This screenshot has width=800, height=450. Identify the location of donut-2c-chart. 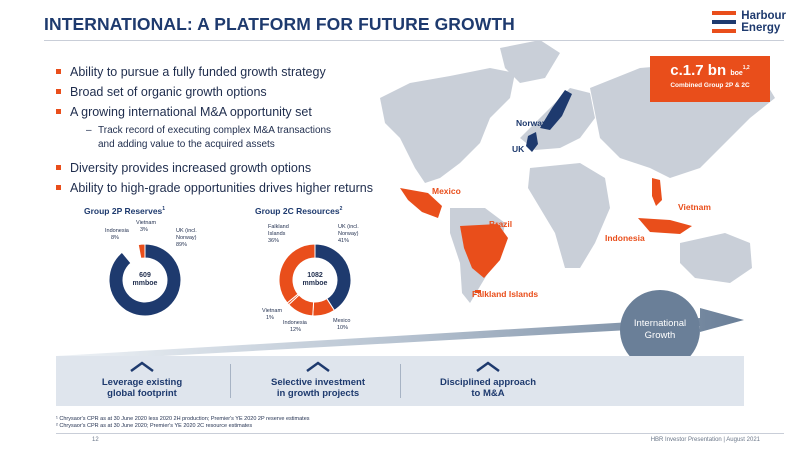
(315, 280).